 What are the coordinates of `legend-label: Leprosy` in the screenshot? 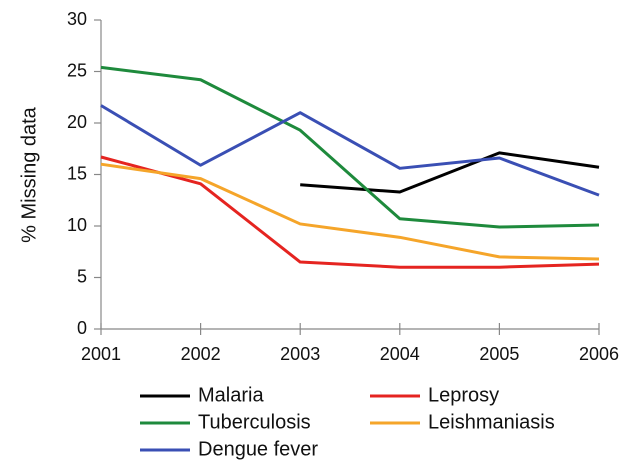 It's located at (463, 395).